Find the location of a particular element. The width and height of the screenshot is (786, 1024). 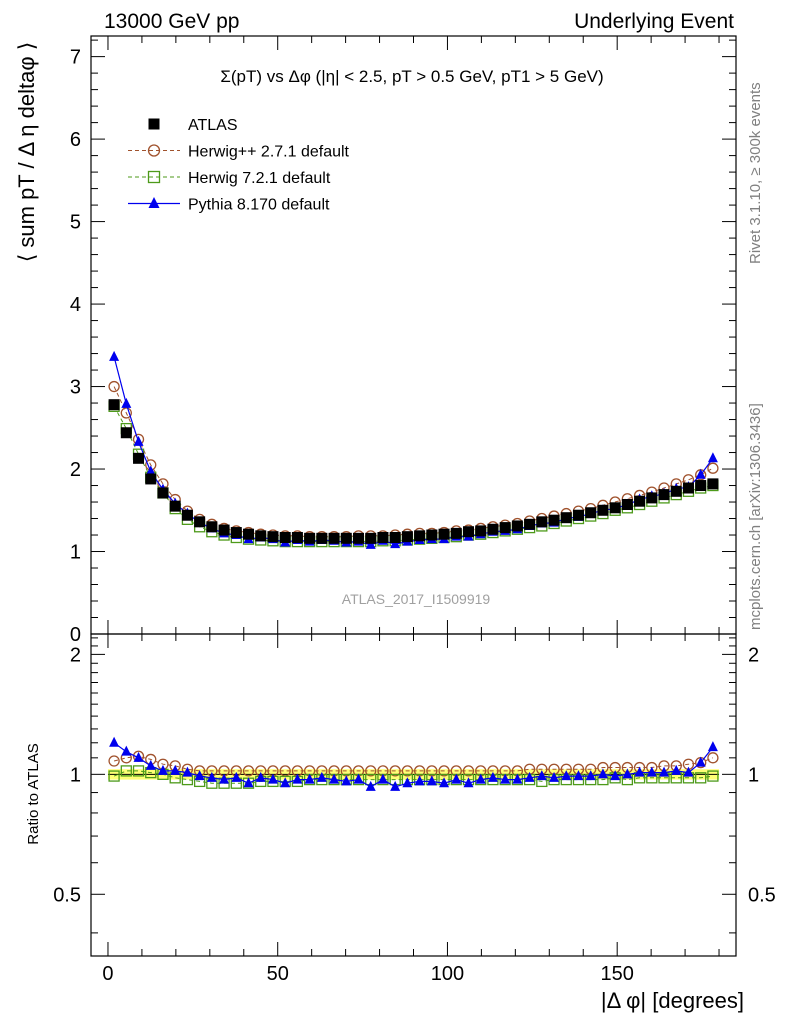

ratio-tick-label-left: 1 is located at coordinates (75, 775).